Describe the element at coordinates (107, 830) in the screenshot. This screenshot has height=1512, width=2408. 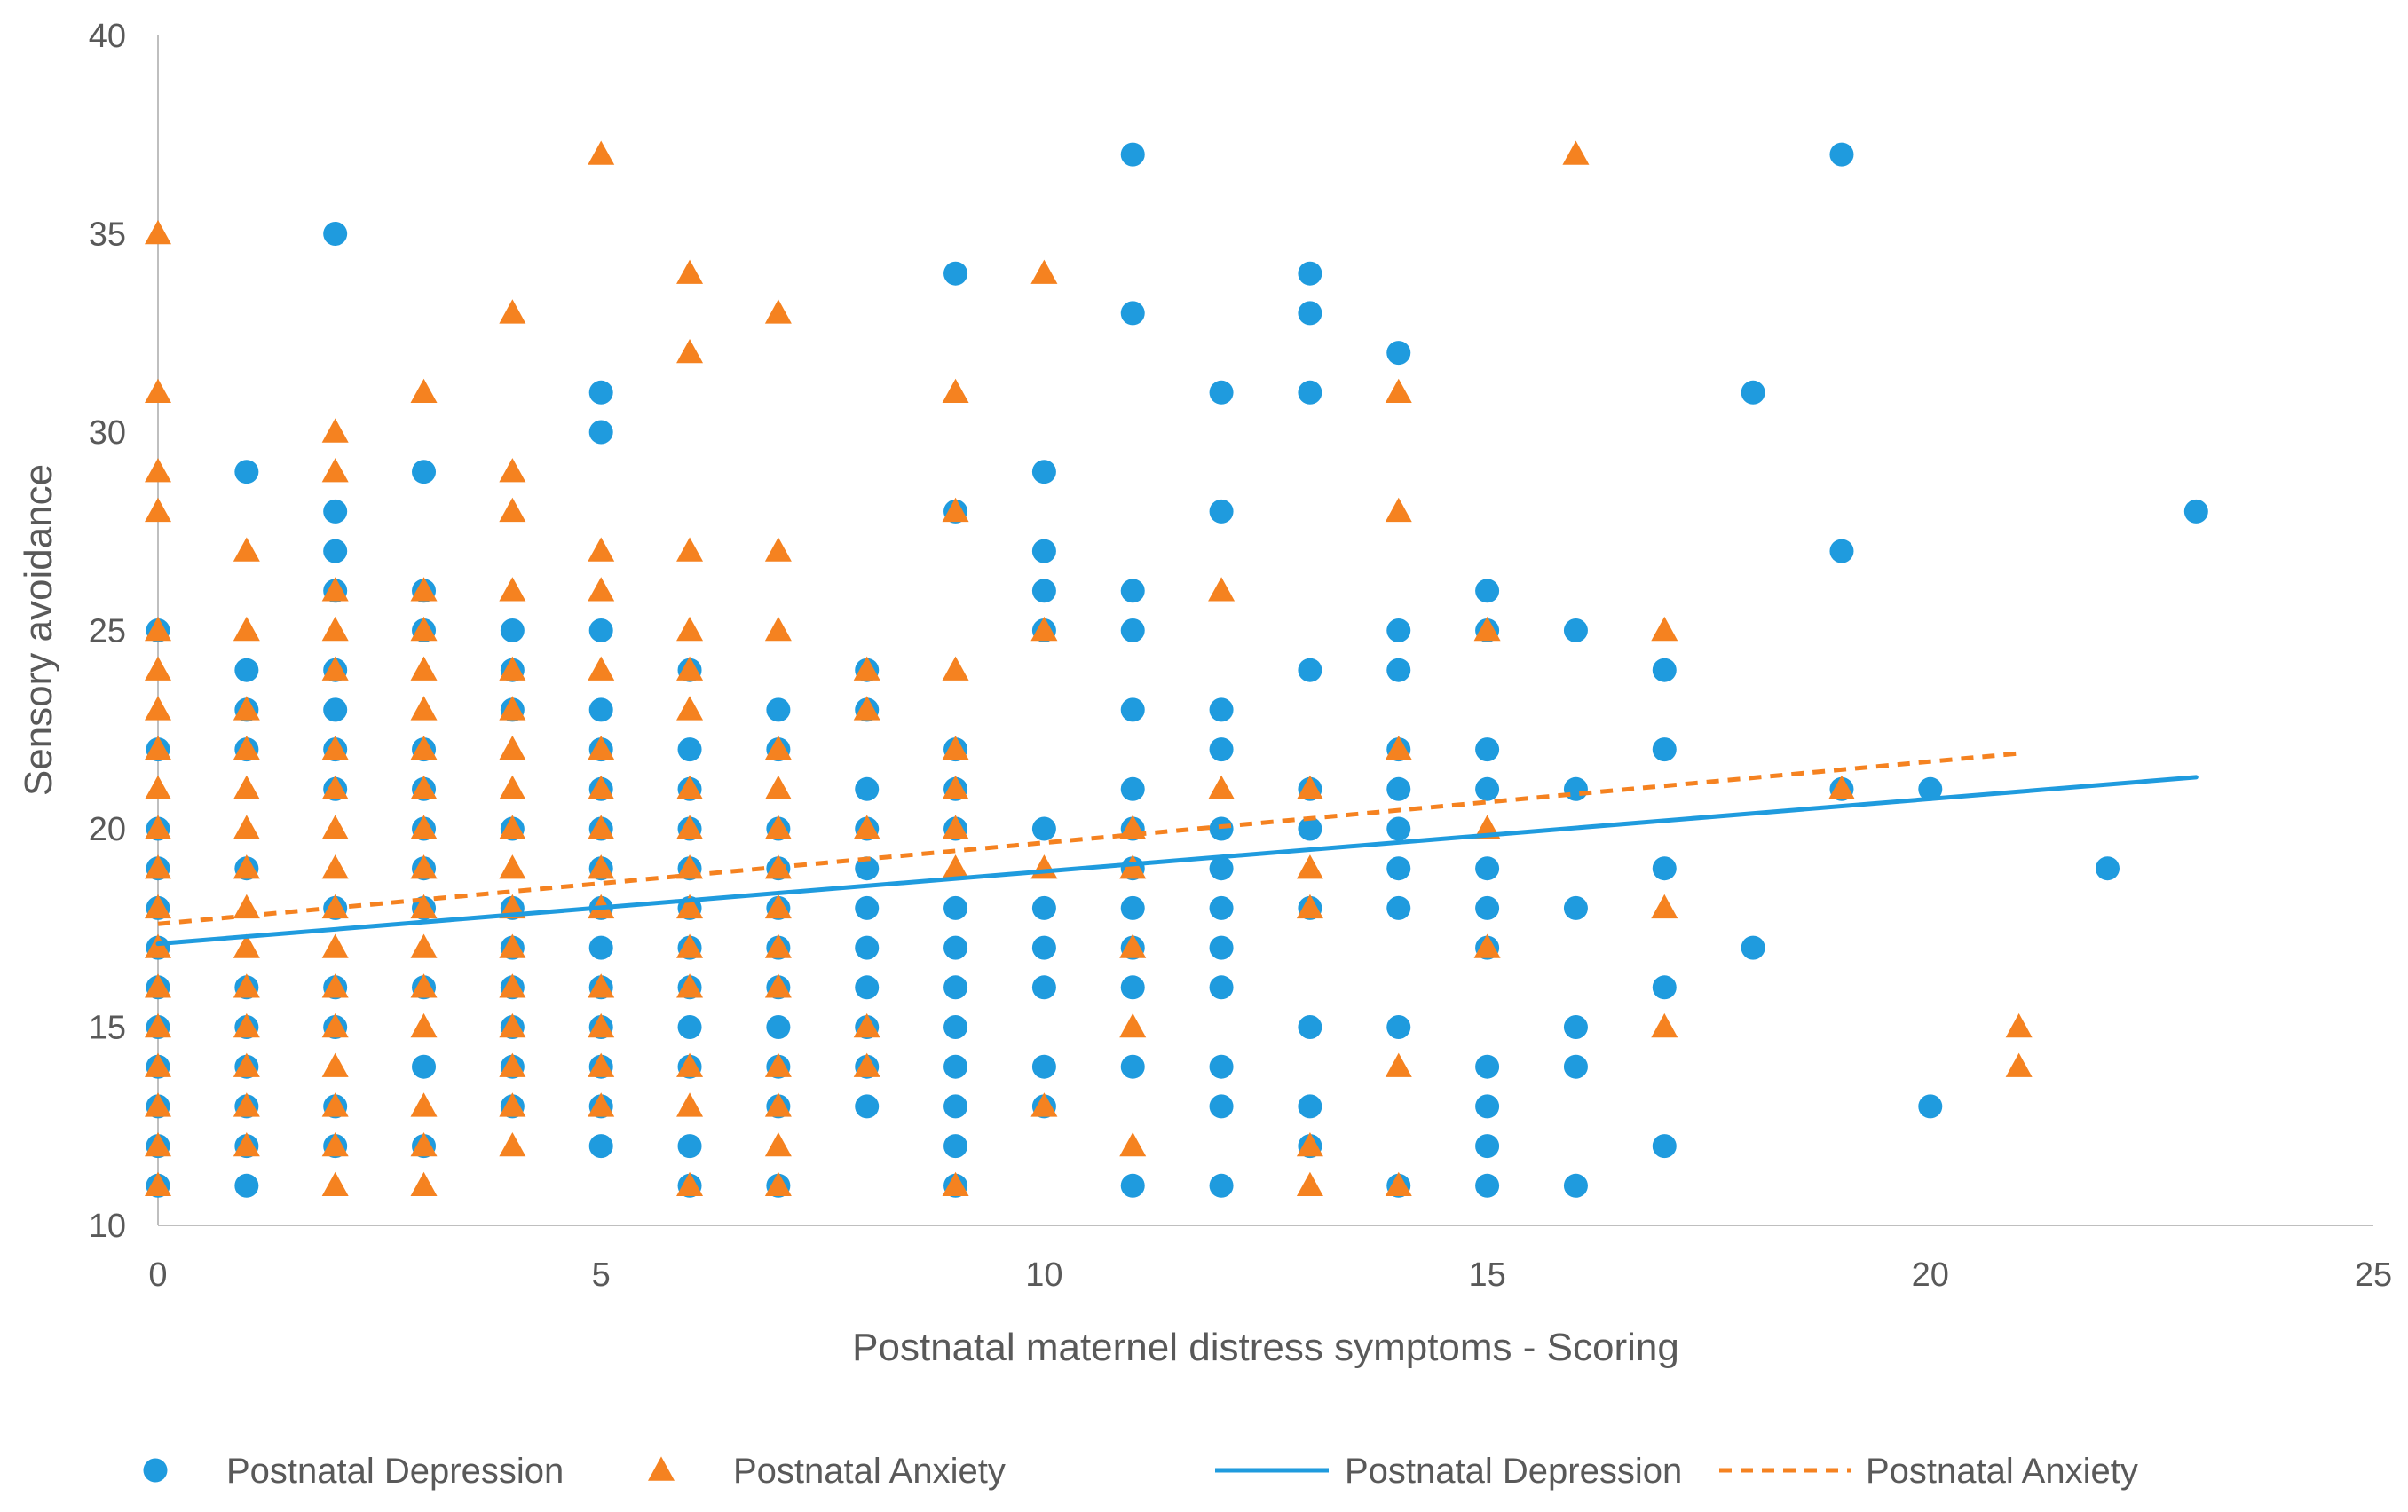
I see `y-tick-label: 20` at that location.